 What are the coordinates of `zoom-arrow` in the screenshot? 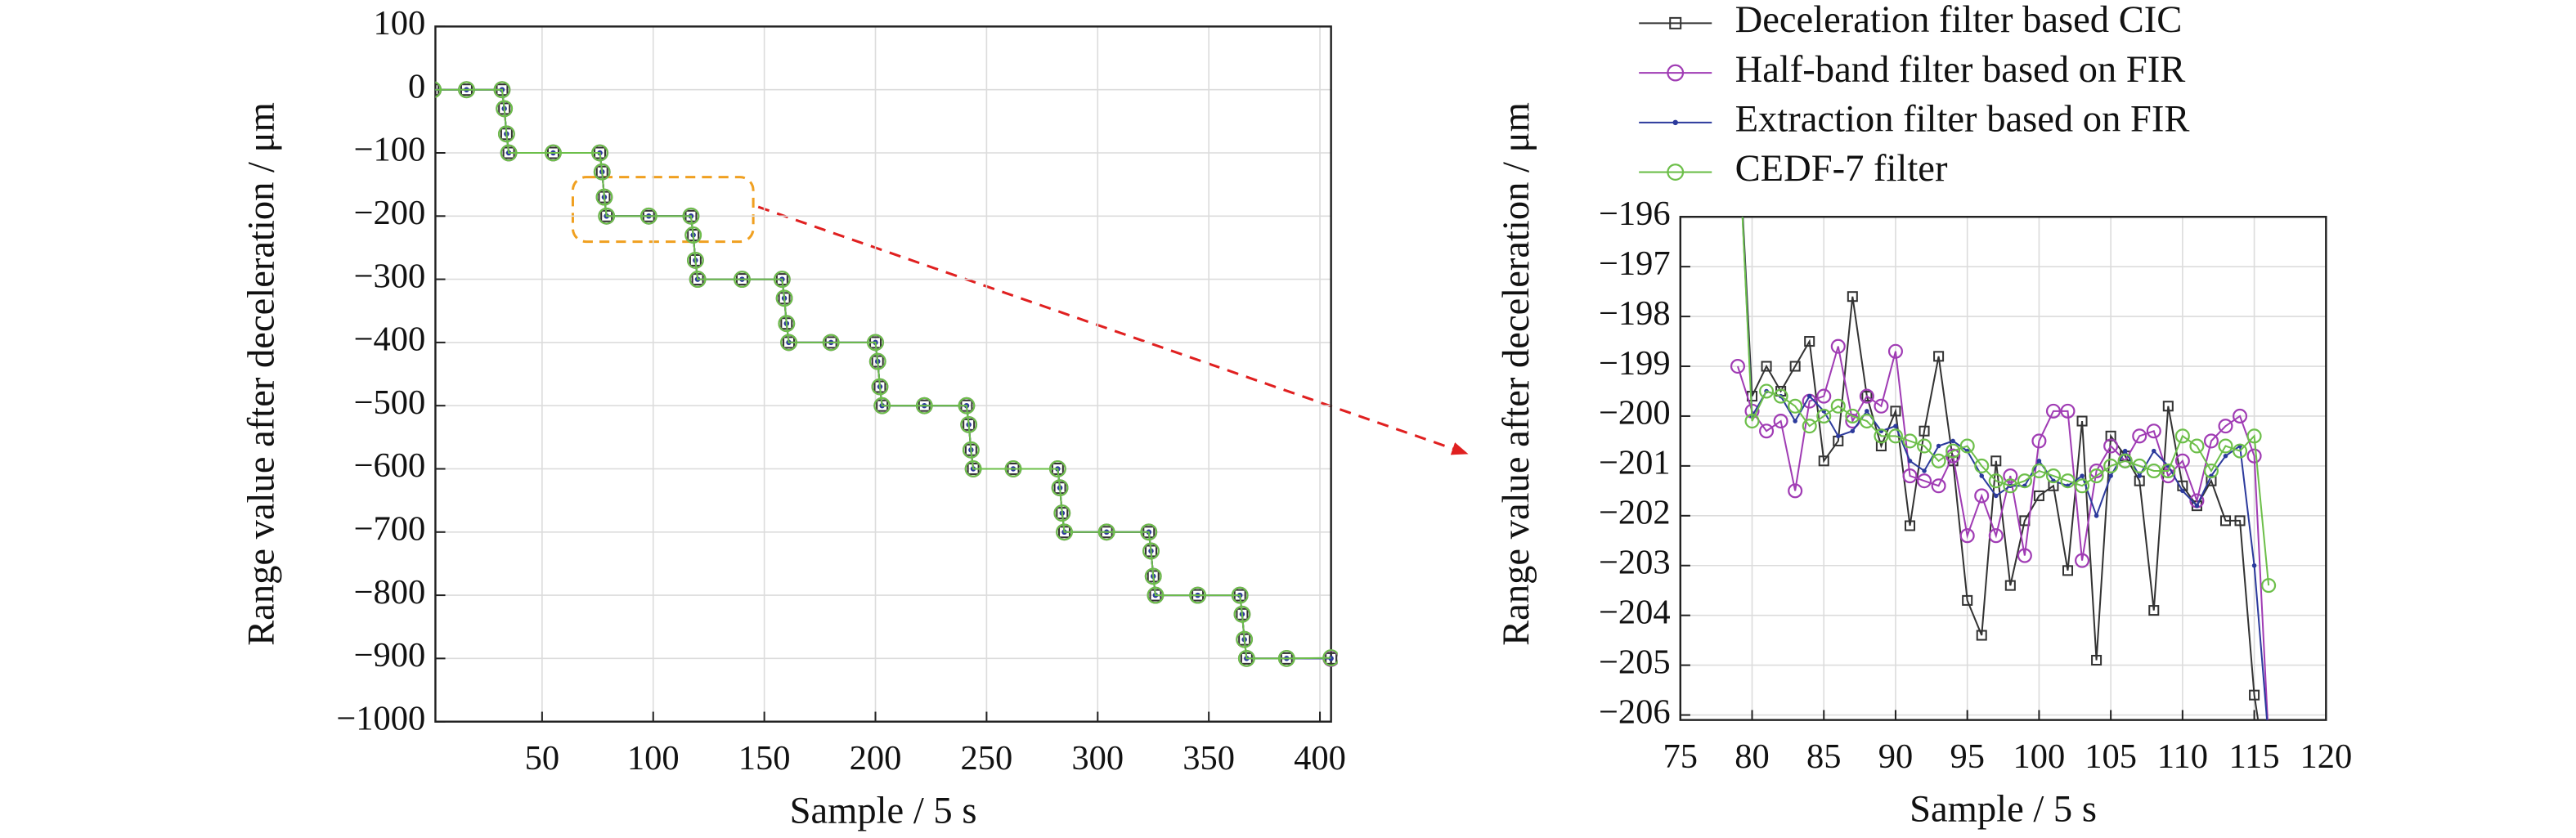 It's located at (1113, 330).